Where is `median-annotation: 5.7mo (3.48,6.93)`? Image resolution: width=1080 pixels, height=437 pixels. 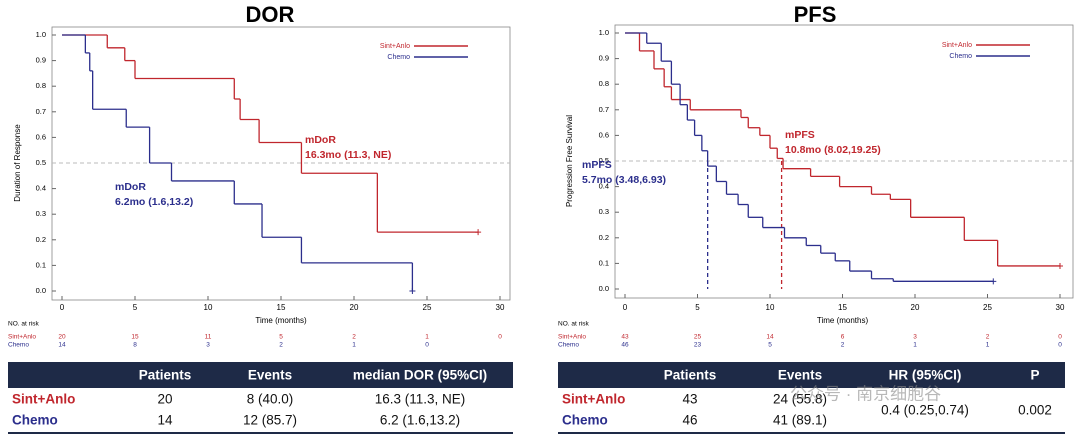
median-annotation: 5.7mo (3.48,6.93) is located at coordinates (624, 180).